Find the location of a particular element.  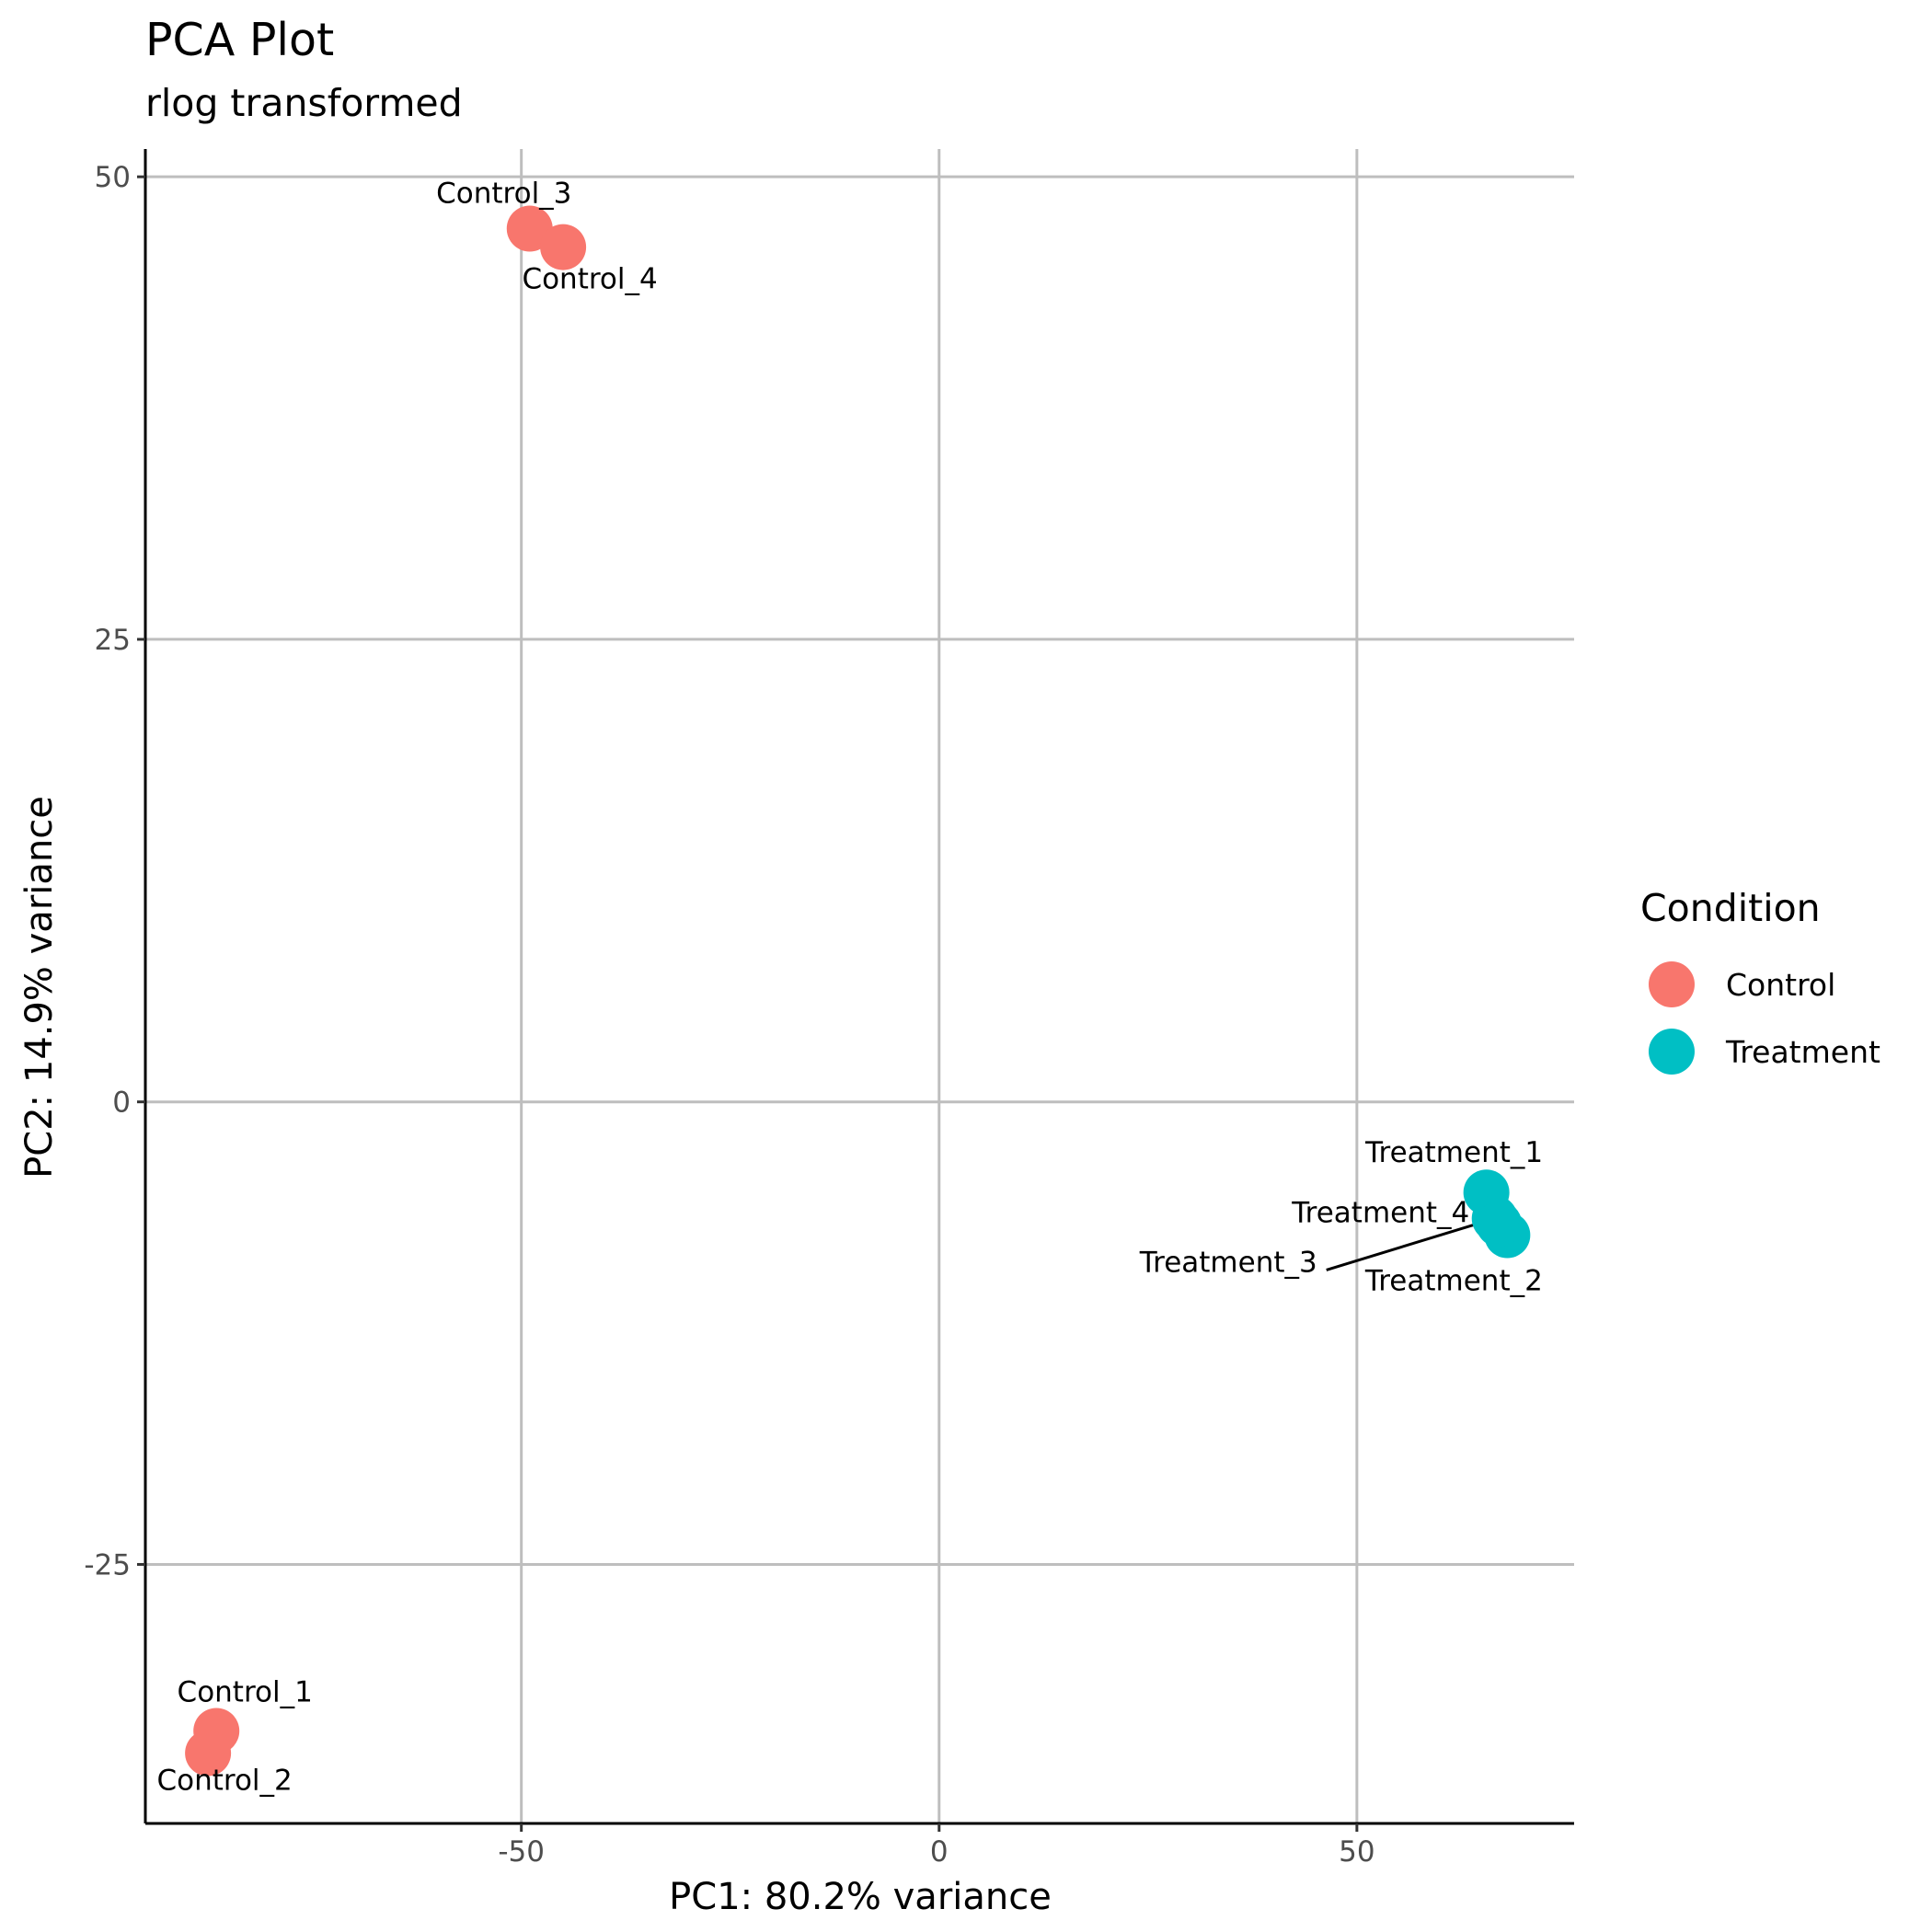

chart-title: PCA Plot is located at coordinates (240, 40).